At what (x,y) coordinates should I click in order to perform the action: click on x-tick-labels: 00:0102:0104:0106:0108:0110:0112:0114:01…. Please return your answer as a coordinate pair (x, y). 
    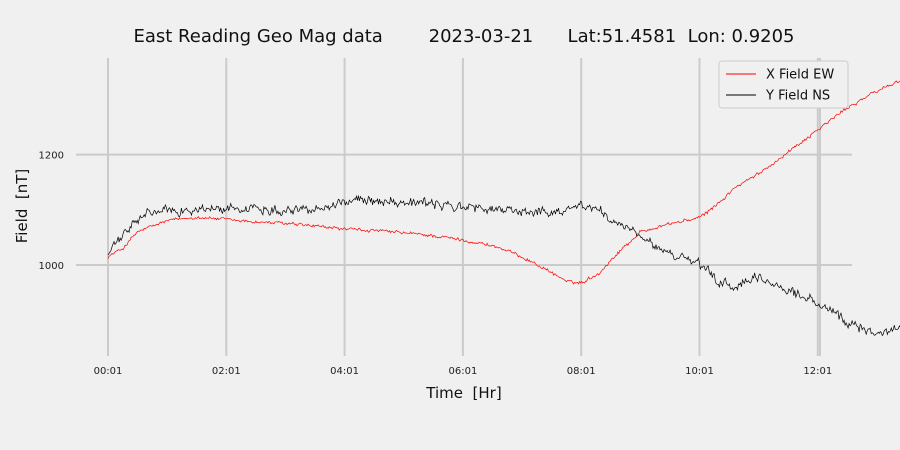
    Looking at the image, I should click on (463, 371).